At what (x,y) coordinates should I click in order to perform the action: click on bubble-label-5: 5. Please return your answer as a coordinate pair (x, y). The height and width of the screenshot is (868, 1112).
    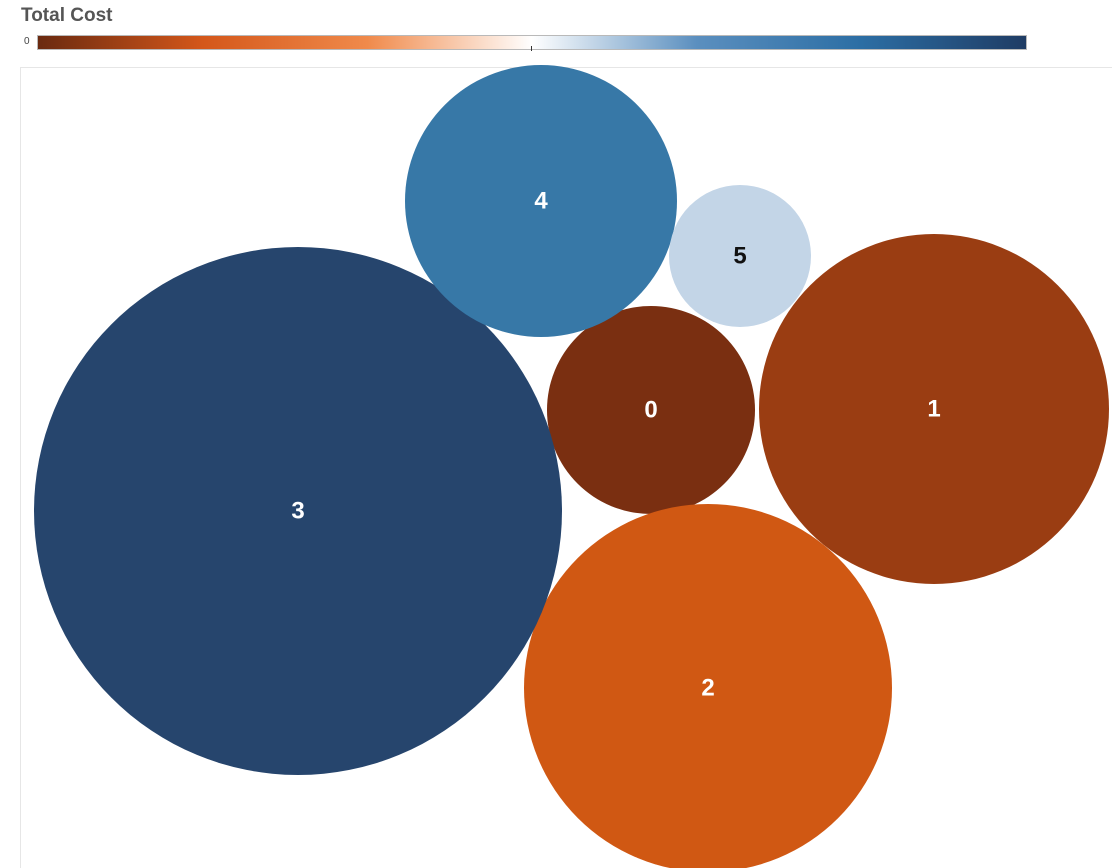
    Looking at the image, I should click on (739, 256).